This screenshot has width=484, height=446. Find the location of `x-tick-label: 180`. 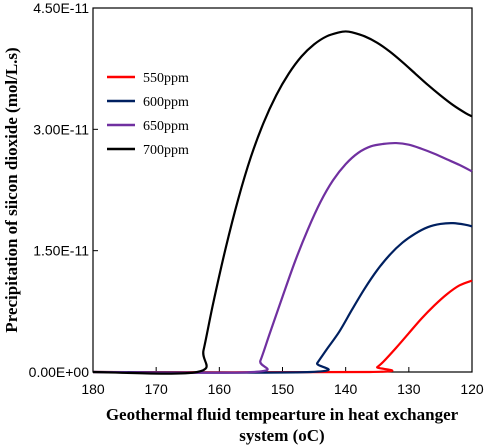

x-tick-label: 180 is located at coordinates (93, 389).